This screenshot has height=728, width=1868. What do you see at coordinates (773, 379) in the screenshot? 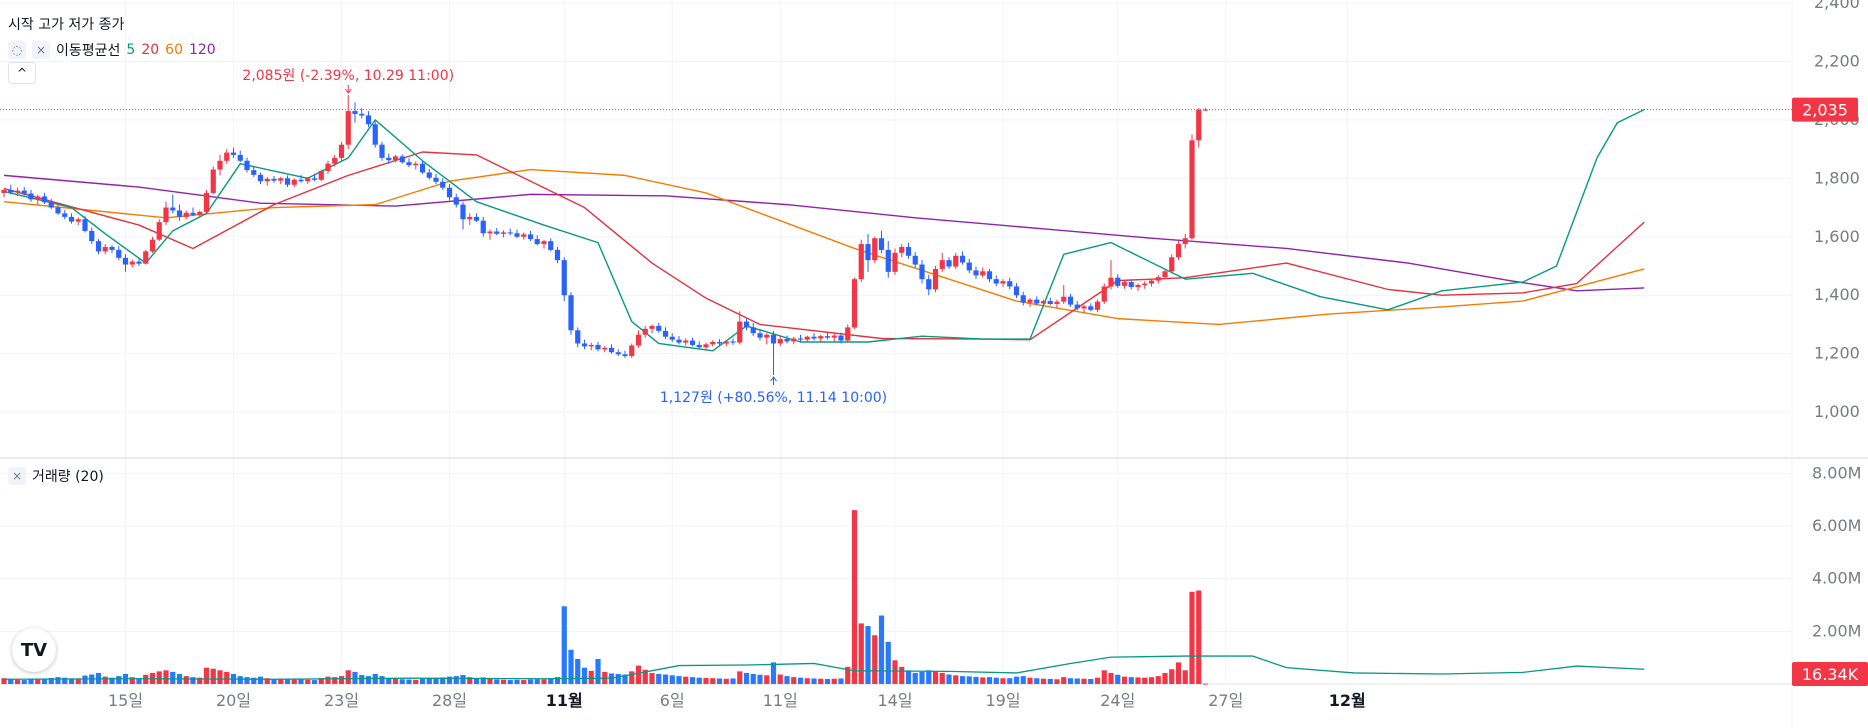
I see `low-arrow-icon` at bounding box center [773, 379].